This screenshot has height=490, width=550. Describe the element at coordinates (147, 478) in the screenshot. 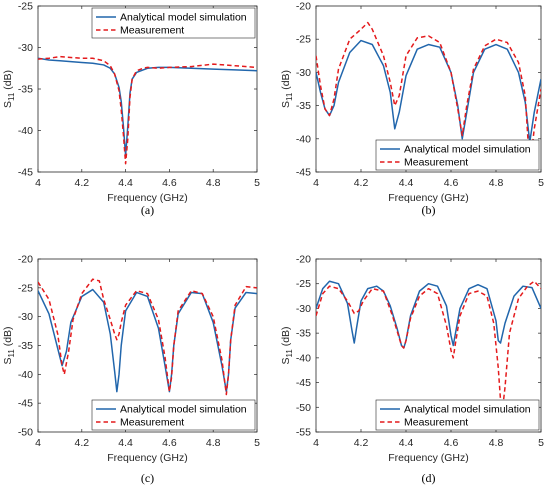

I see `panel-label: (c)` at that location.